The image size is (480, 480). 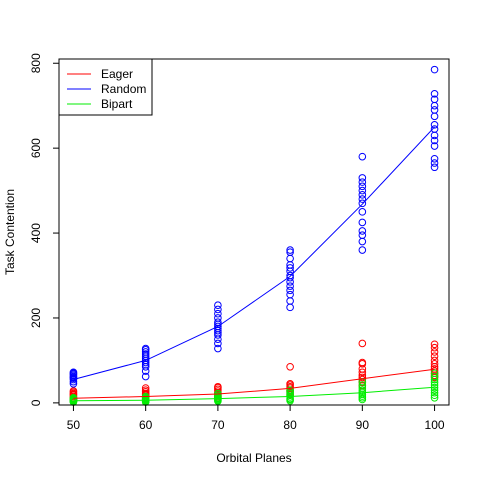 What do you see at coordinates (36, 148) in the screenshot?
I see `y-tick-label: 600` at bounding box center [36, 148].